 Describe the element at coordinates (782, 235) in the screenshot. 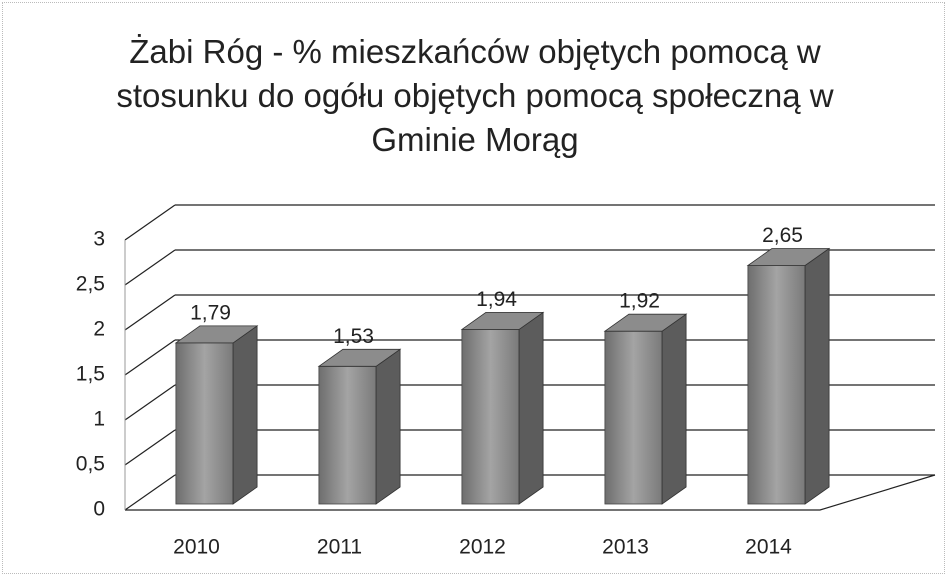

I see `value-label: 2,65` at that location.